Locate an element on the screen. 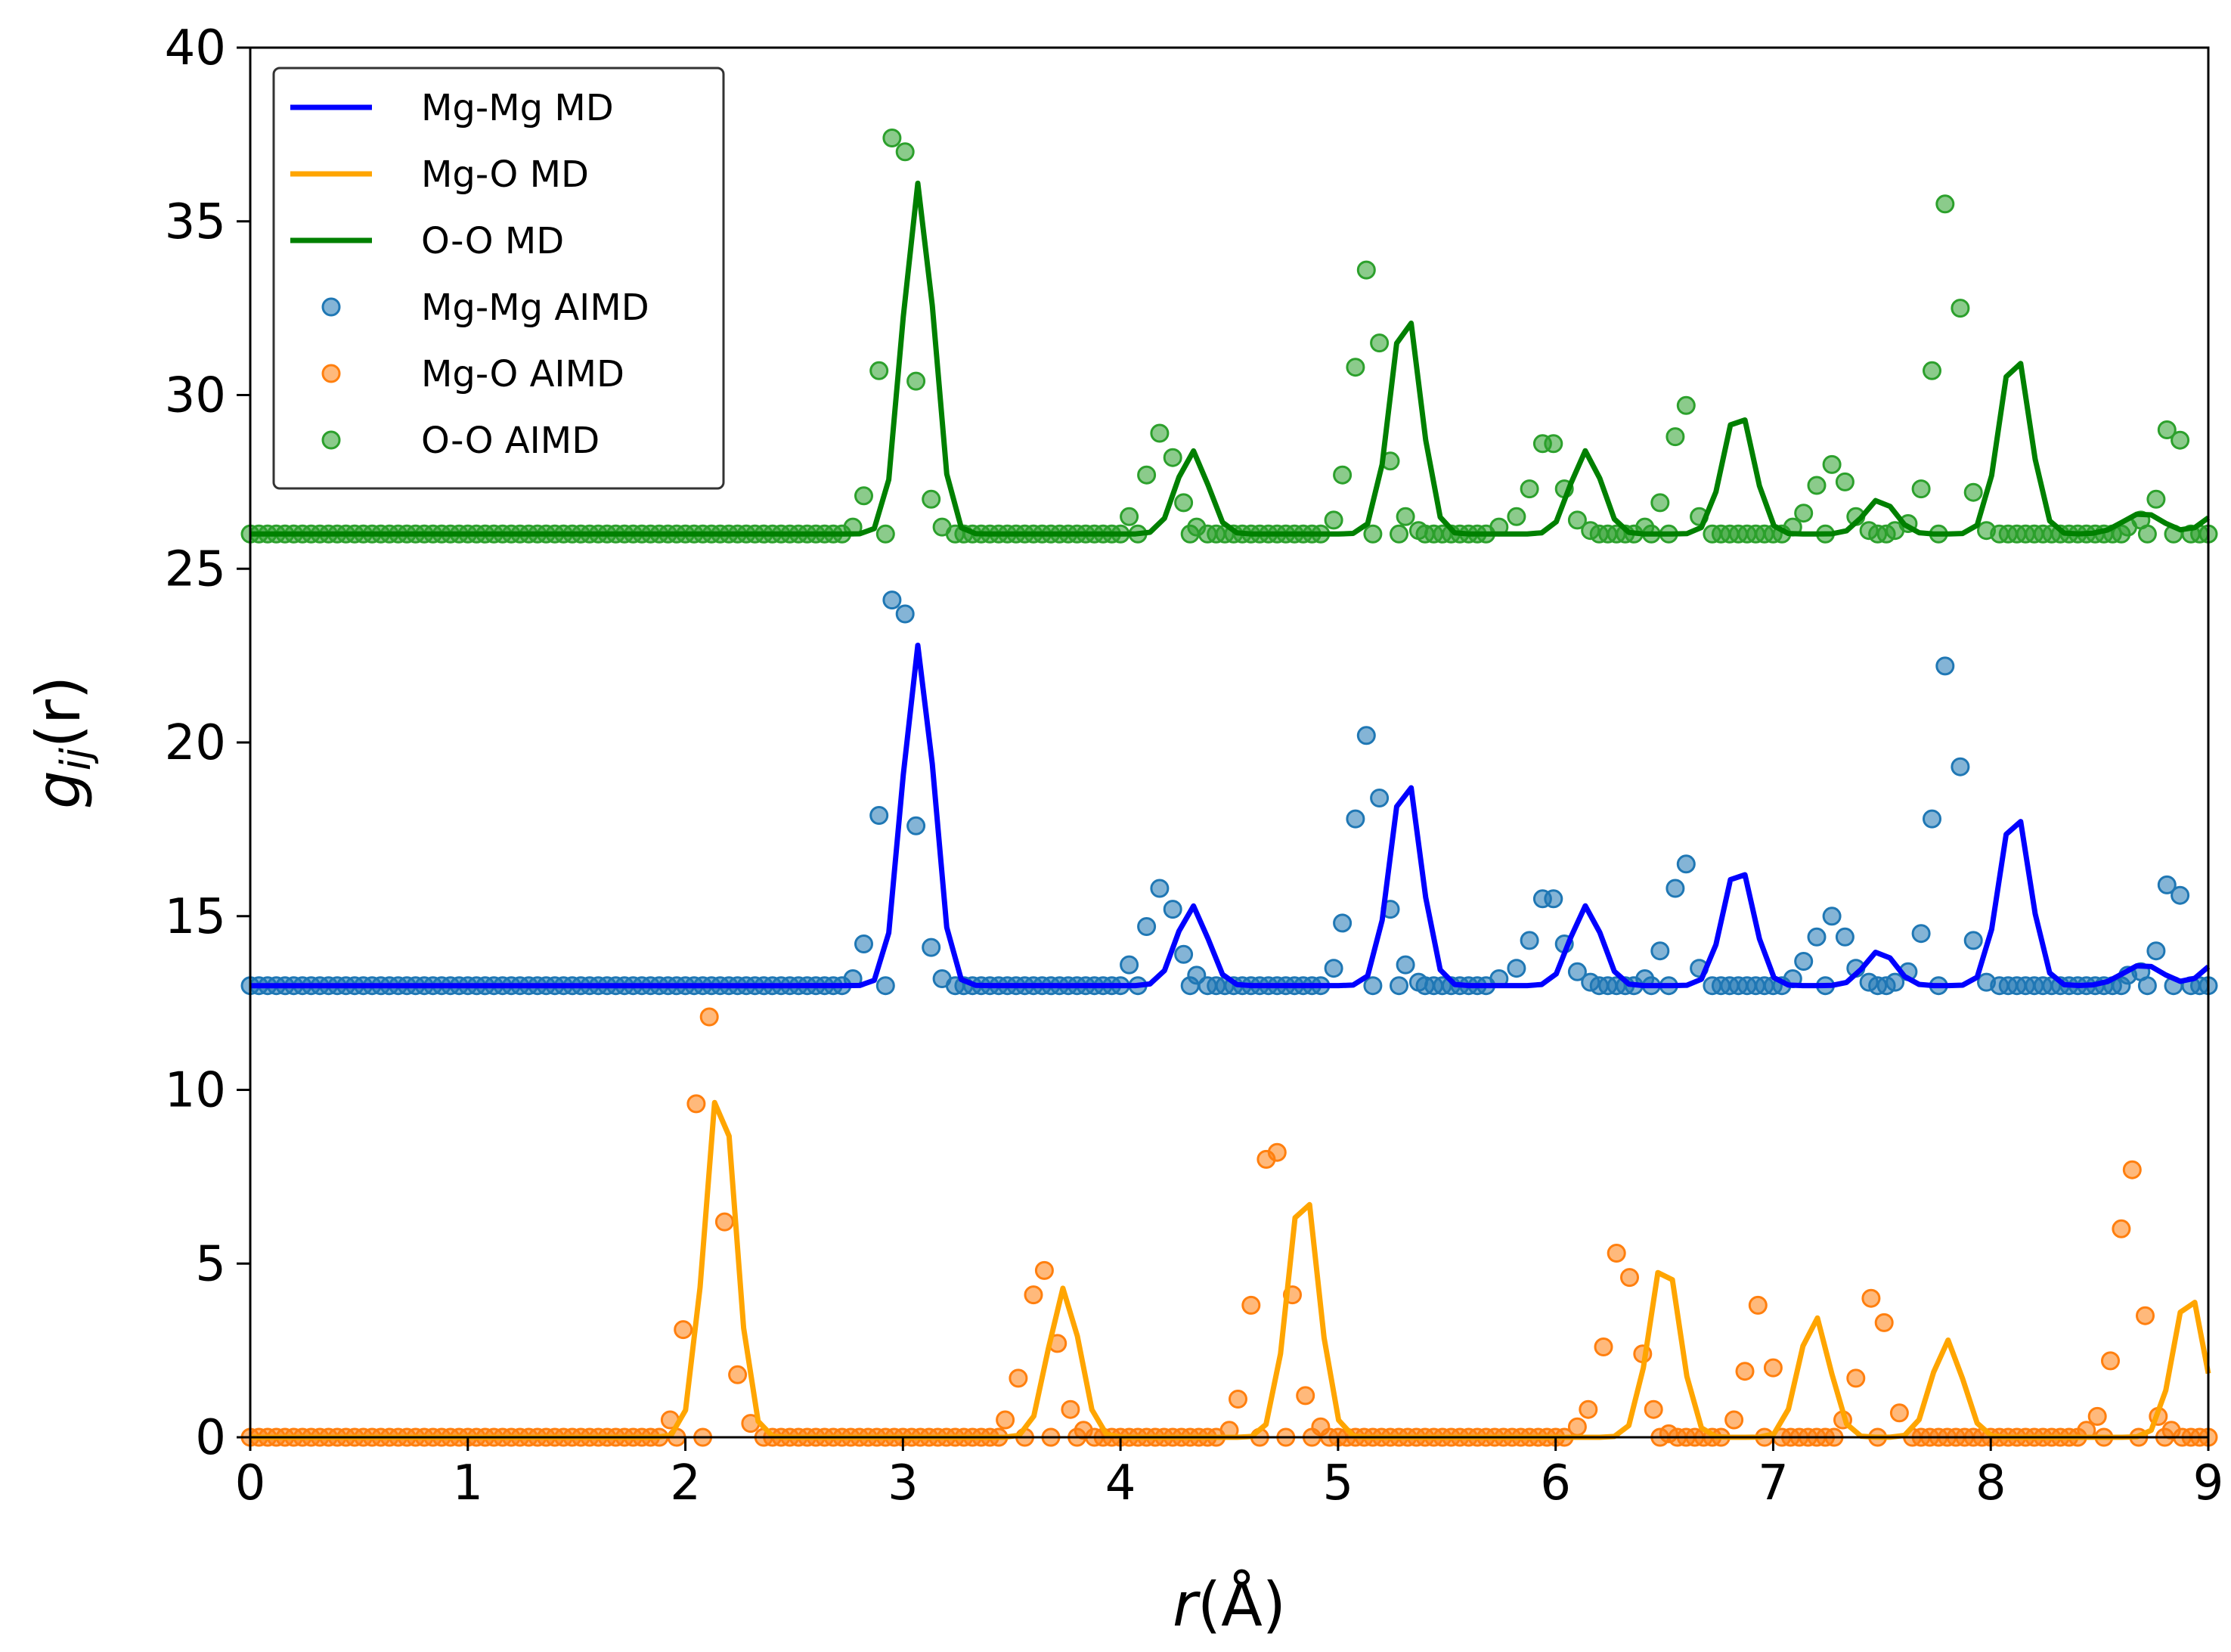 The width and height of the screenshot is (2231, 1652). legend-item-o-o-aimd: O-O AIMD is located at coordinates (460, 441).